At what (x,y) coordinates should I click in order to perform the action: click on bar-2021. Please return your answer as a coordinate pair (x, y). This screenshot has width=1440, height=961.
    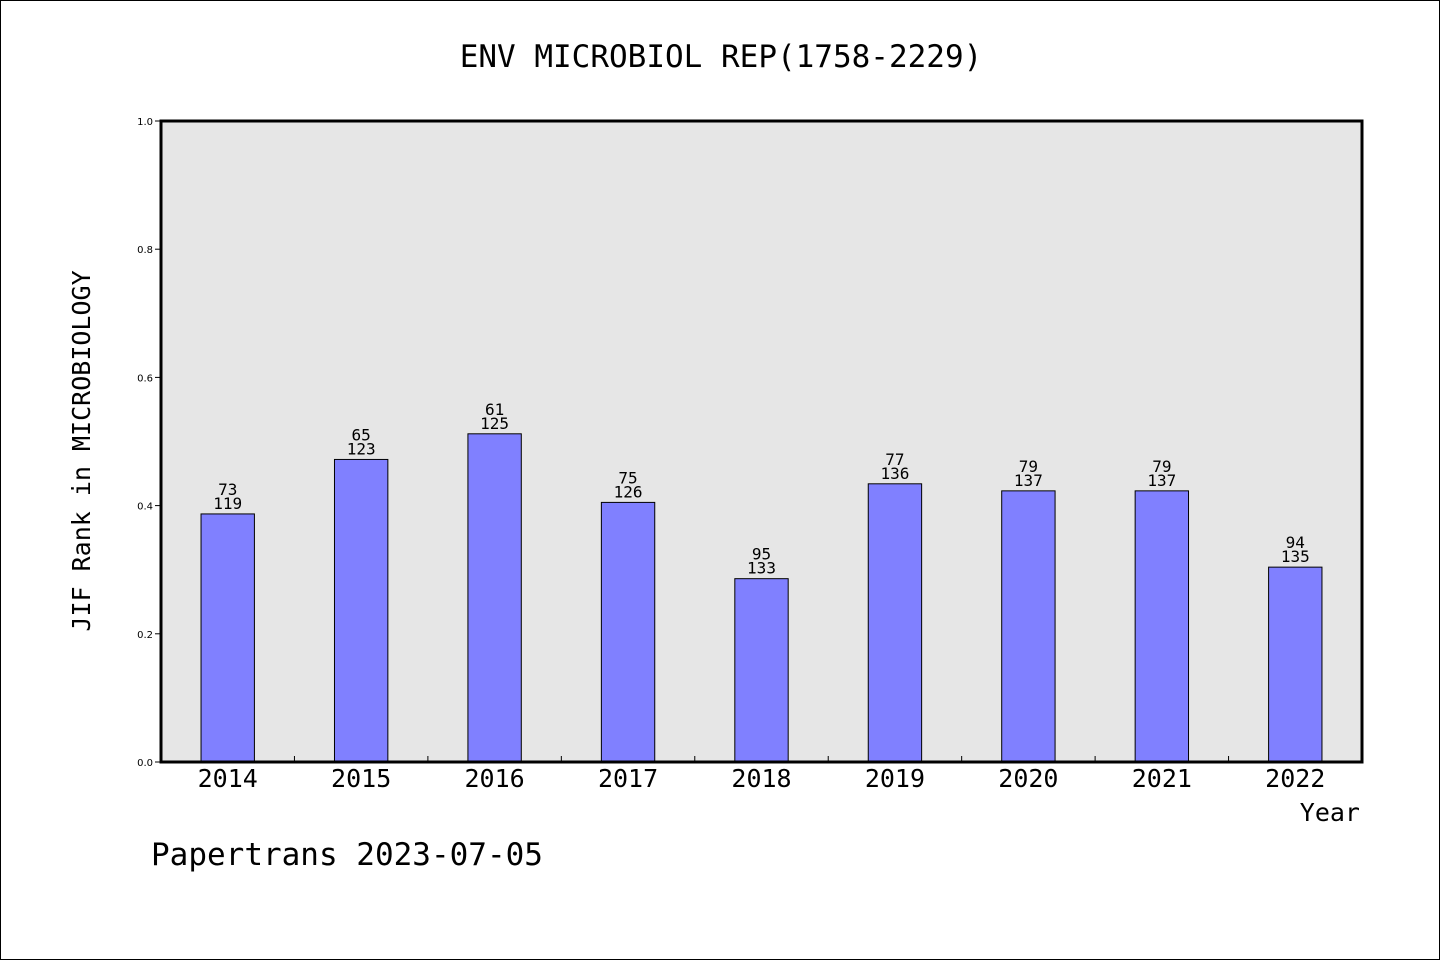
    Looking at the image, I should click on (1162, 626).